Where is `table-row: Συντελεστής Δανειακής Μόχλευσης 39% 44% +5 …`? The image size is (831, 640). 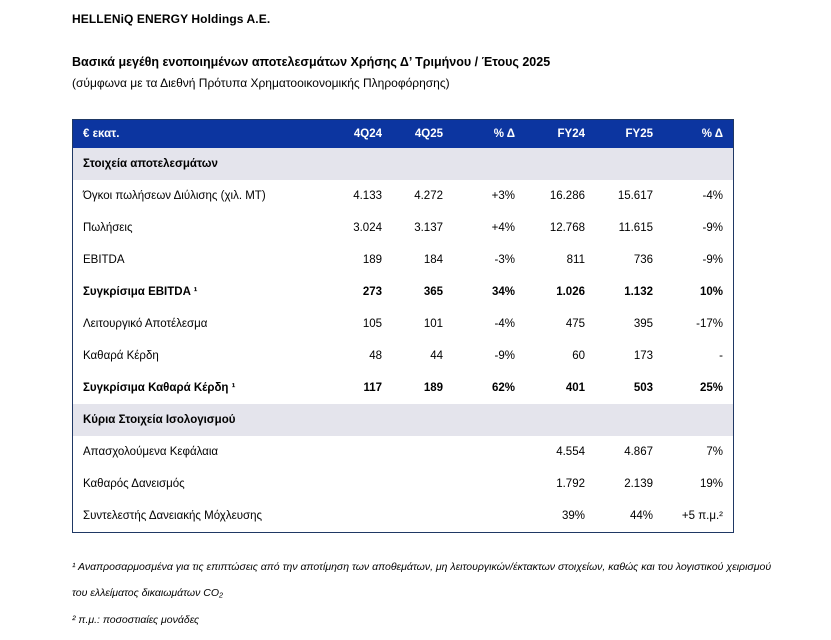 table-row: Συντελεστής Δανειακής Μόχλευσης 39% 44% +5 … is located at coordinates (403, 516).